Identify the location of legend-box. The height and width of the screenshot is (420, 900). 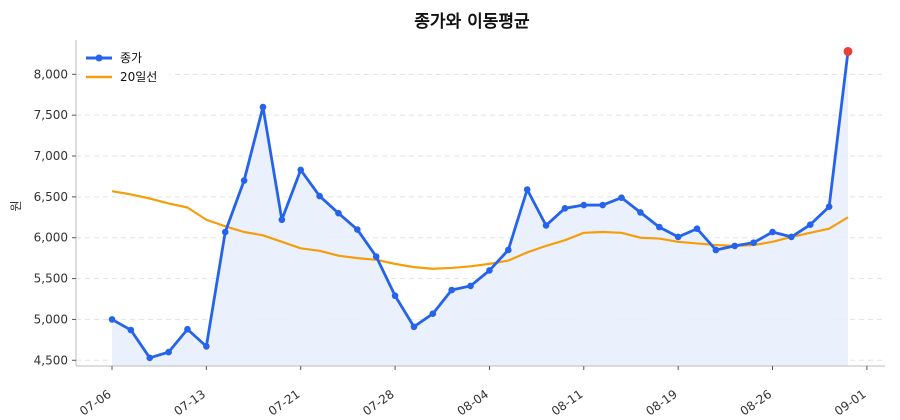
(125, 67).